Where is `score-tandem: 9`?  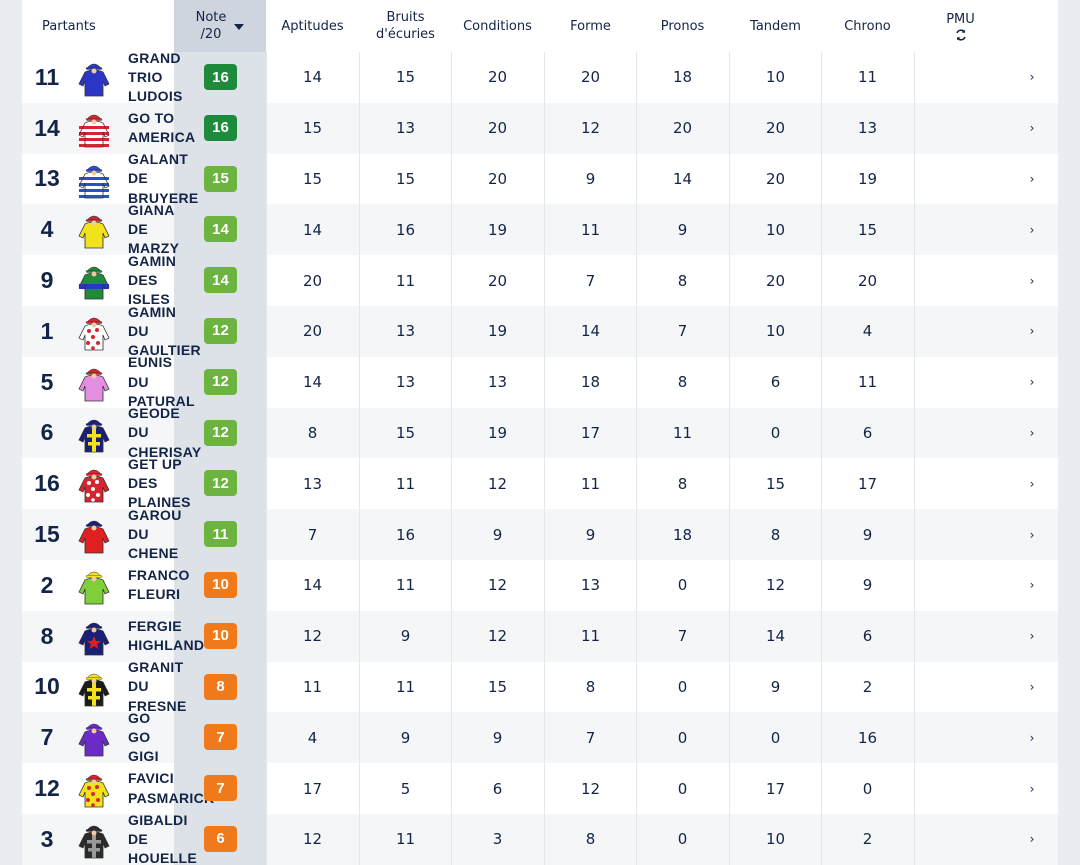
score-tandem: 9 is located at coordinates (775, 686).